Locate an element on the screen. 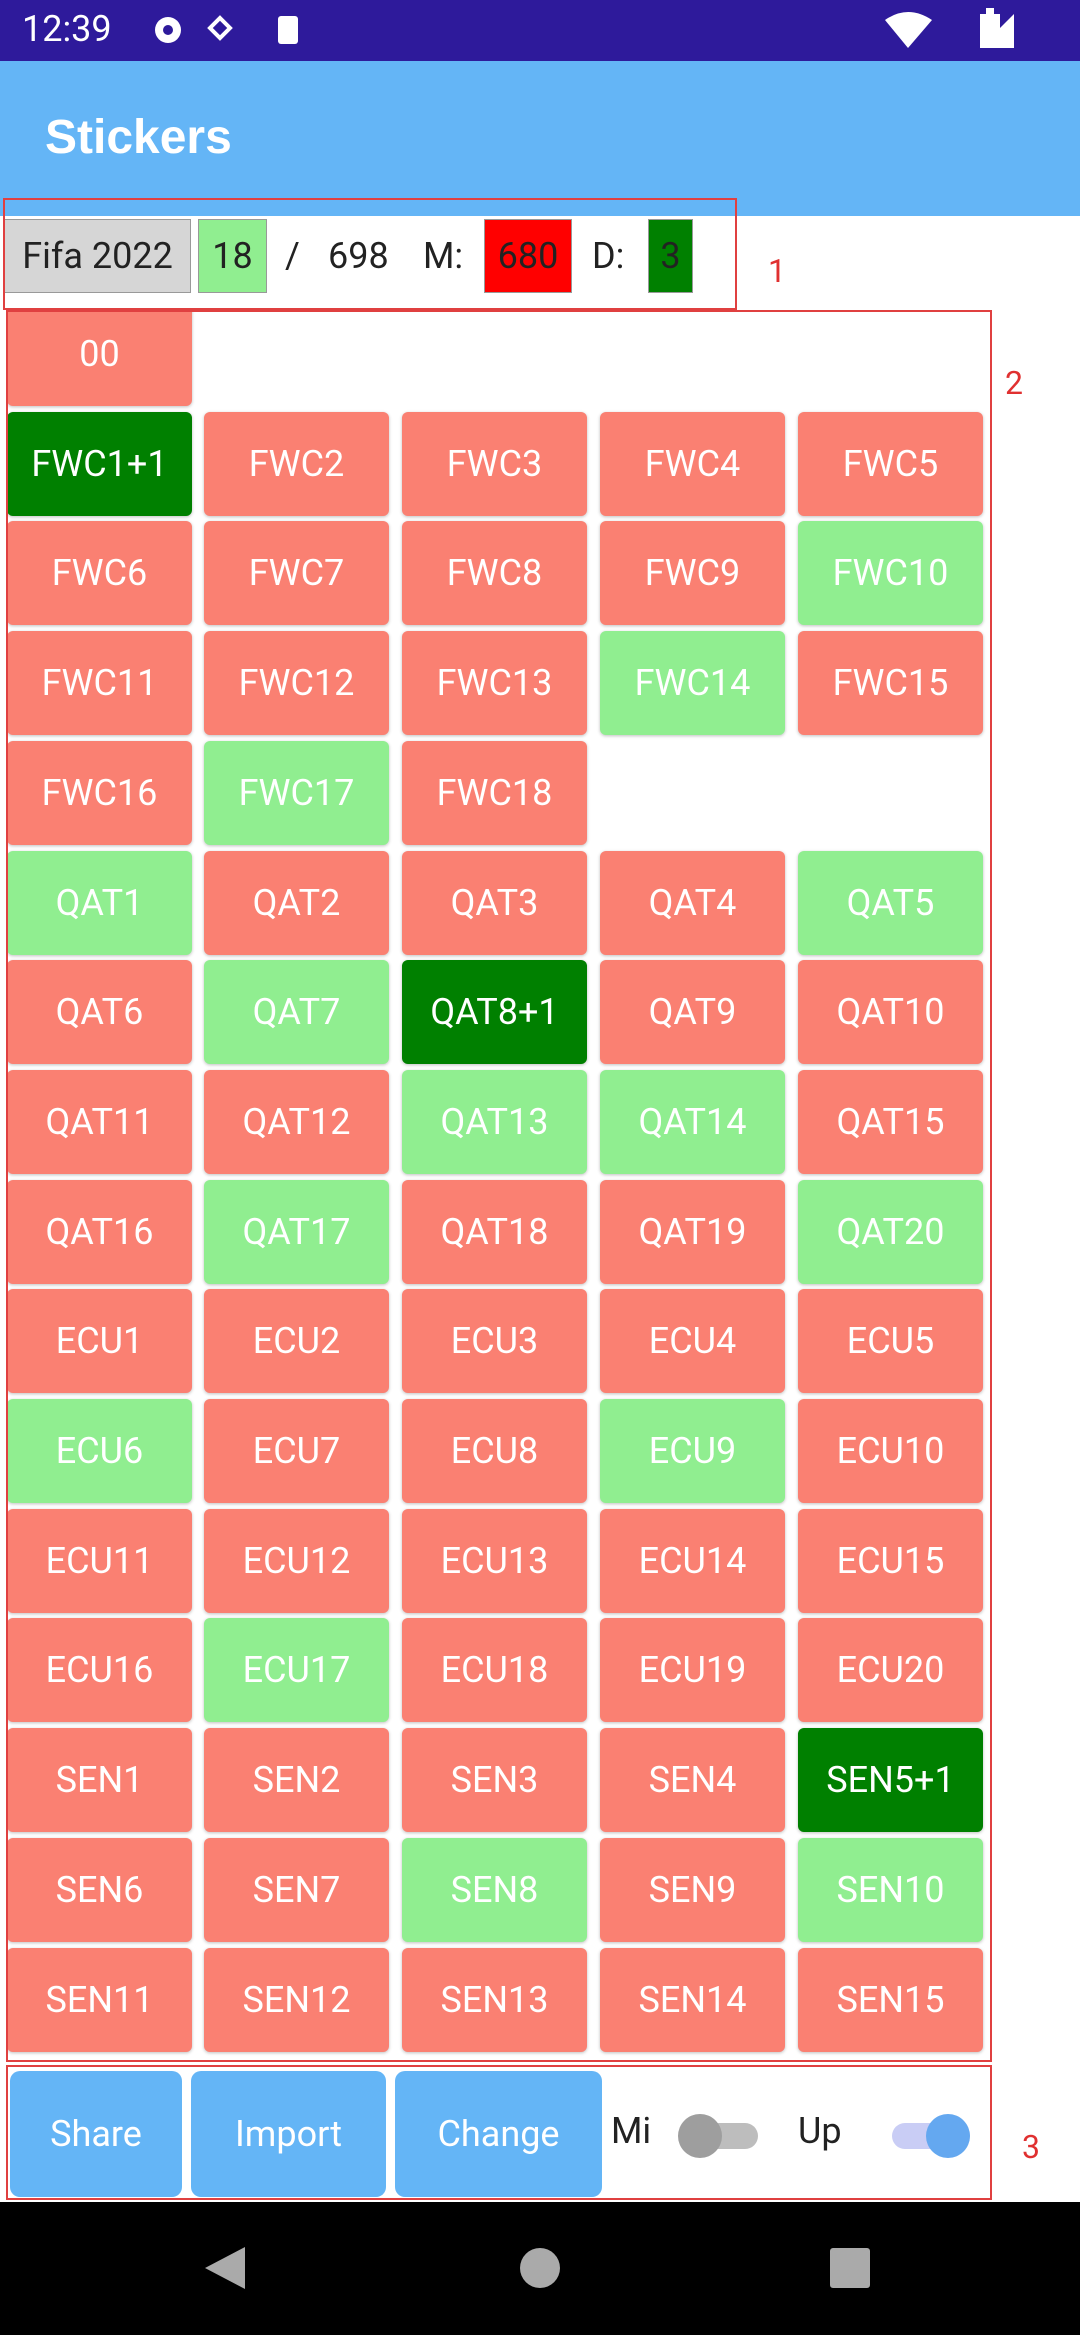 The height and width of the screenshot is (2339, 1080). sticker-button: ECU12 is located at coordinates (296, 1560).